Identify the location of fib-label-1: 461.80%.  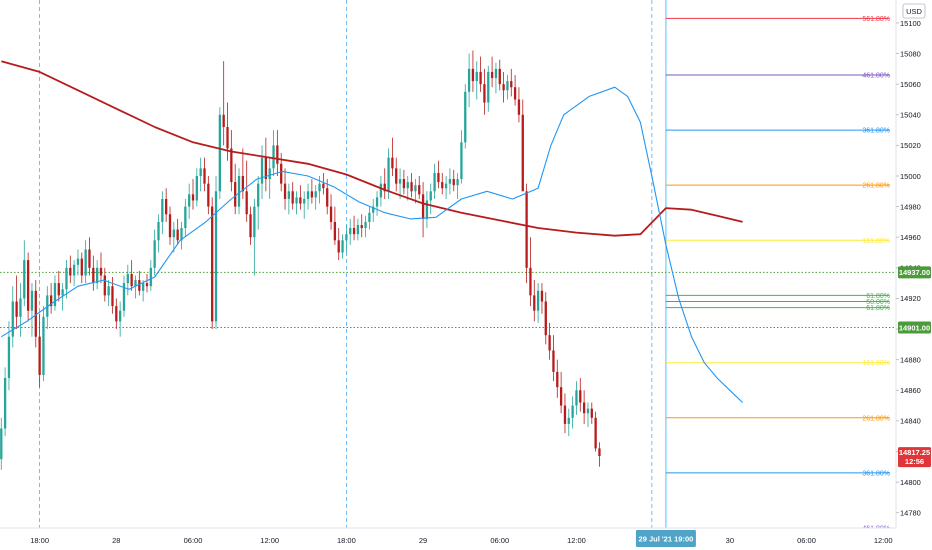
(876, 75).